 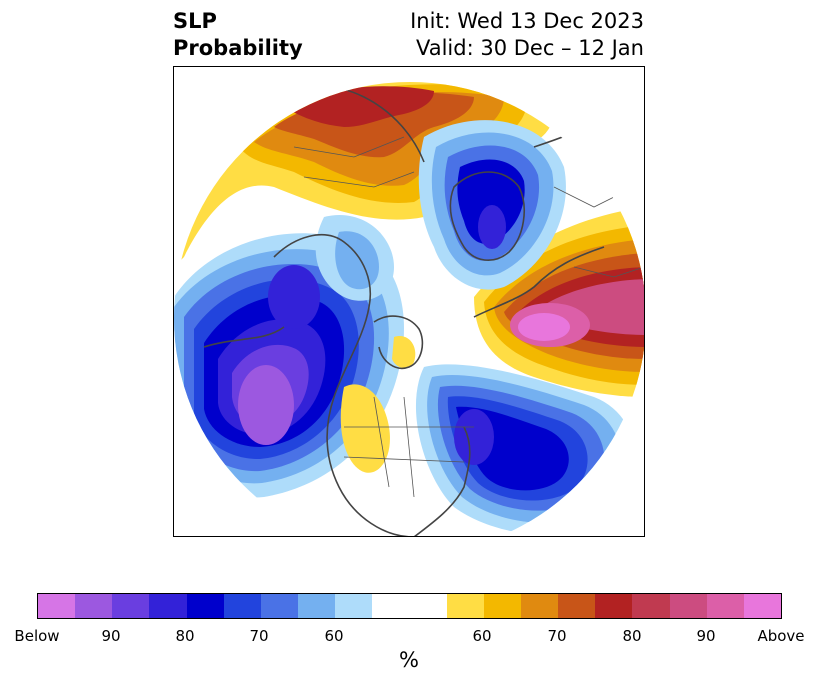 What do you see at coordinates (492, 205) in the screenshot?
I see `below-region-arctic` at bounding box center [492, 205].